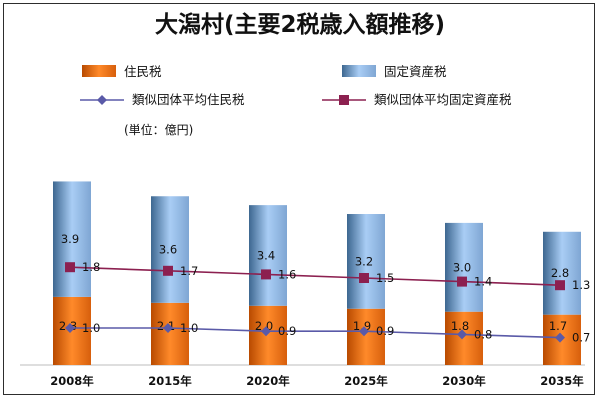 This screenshot has width=600, height=400. Describe the element at coordinates (344, 100) in the screenshot. I see `legend-square-marker` at that location.